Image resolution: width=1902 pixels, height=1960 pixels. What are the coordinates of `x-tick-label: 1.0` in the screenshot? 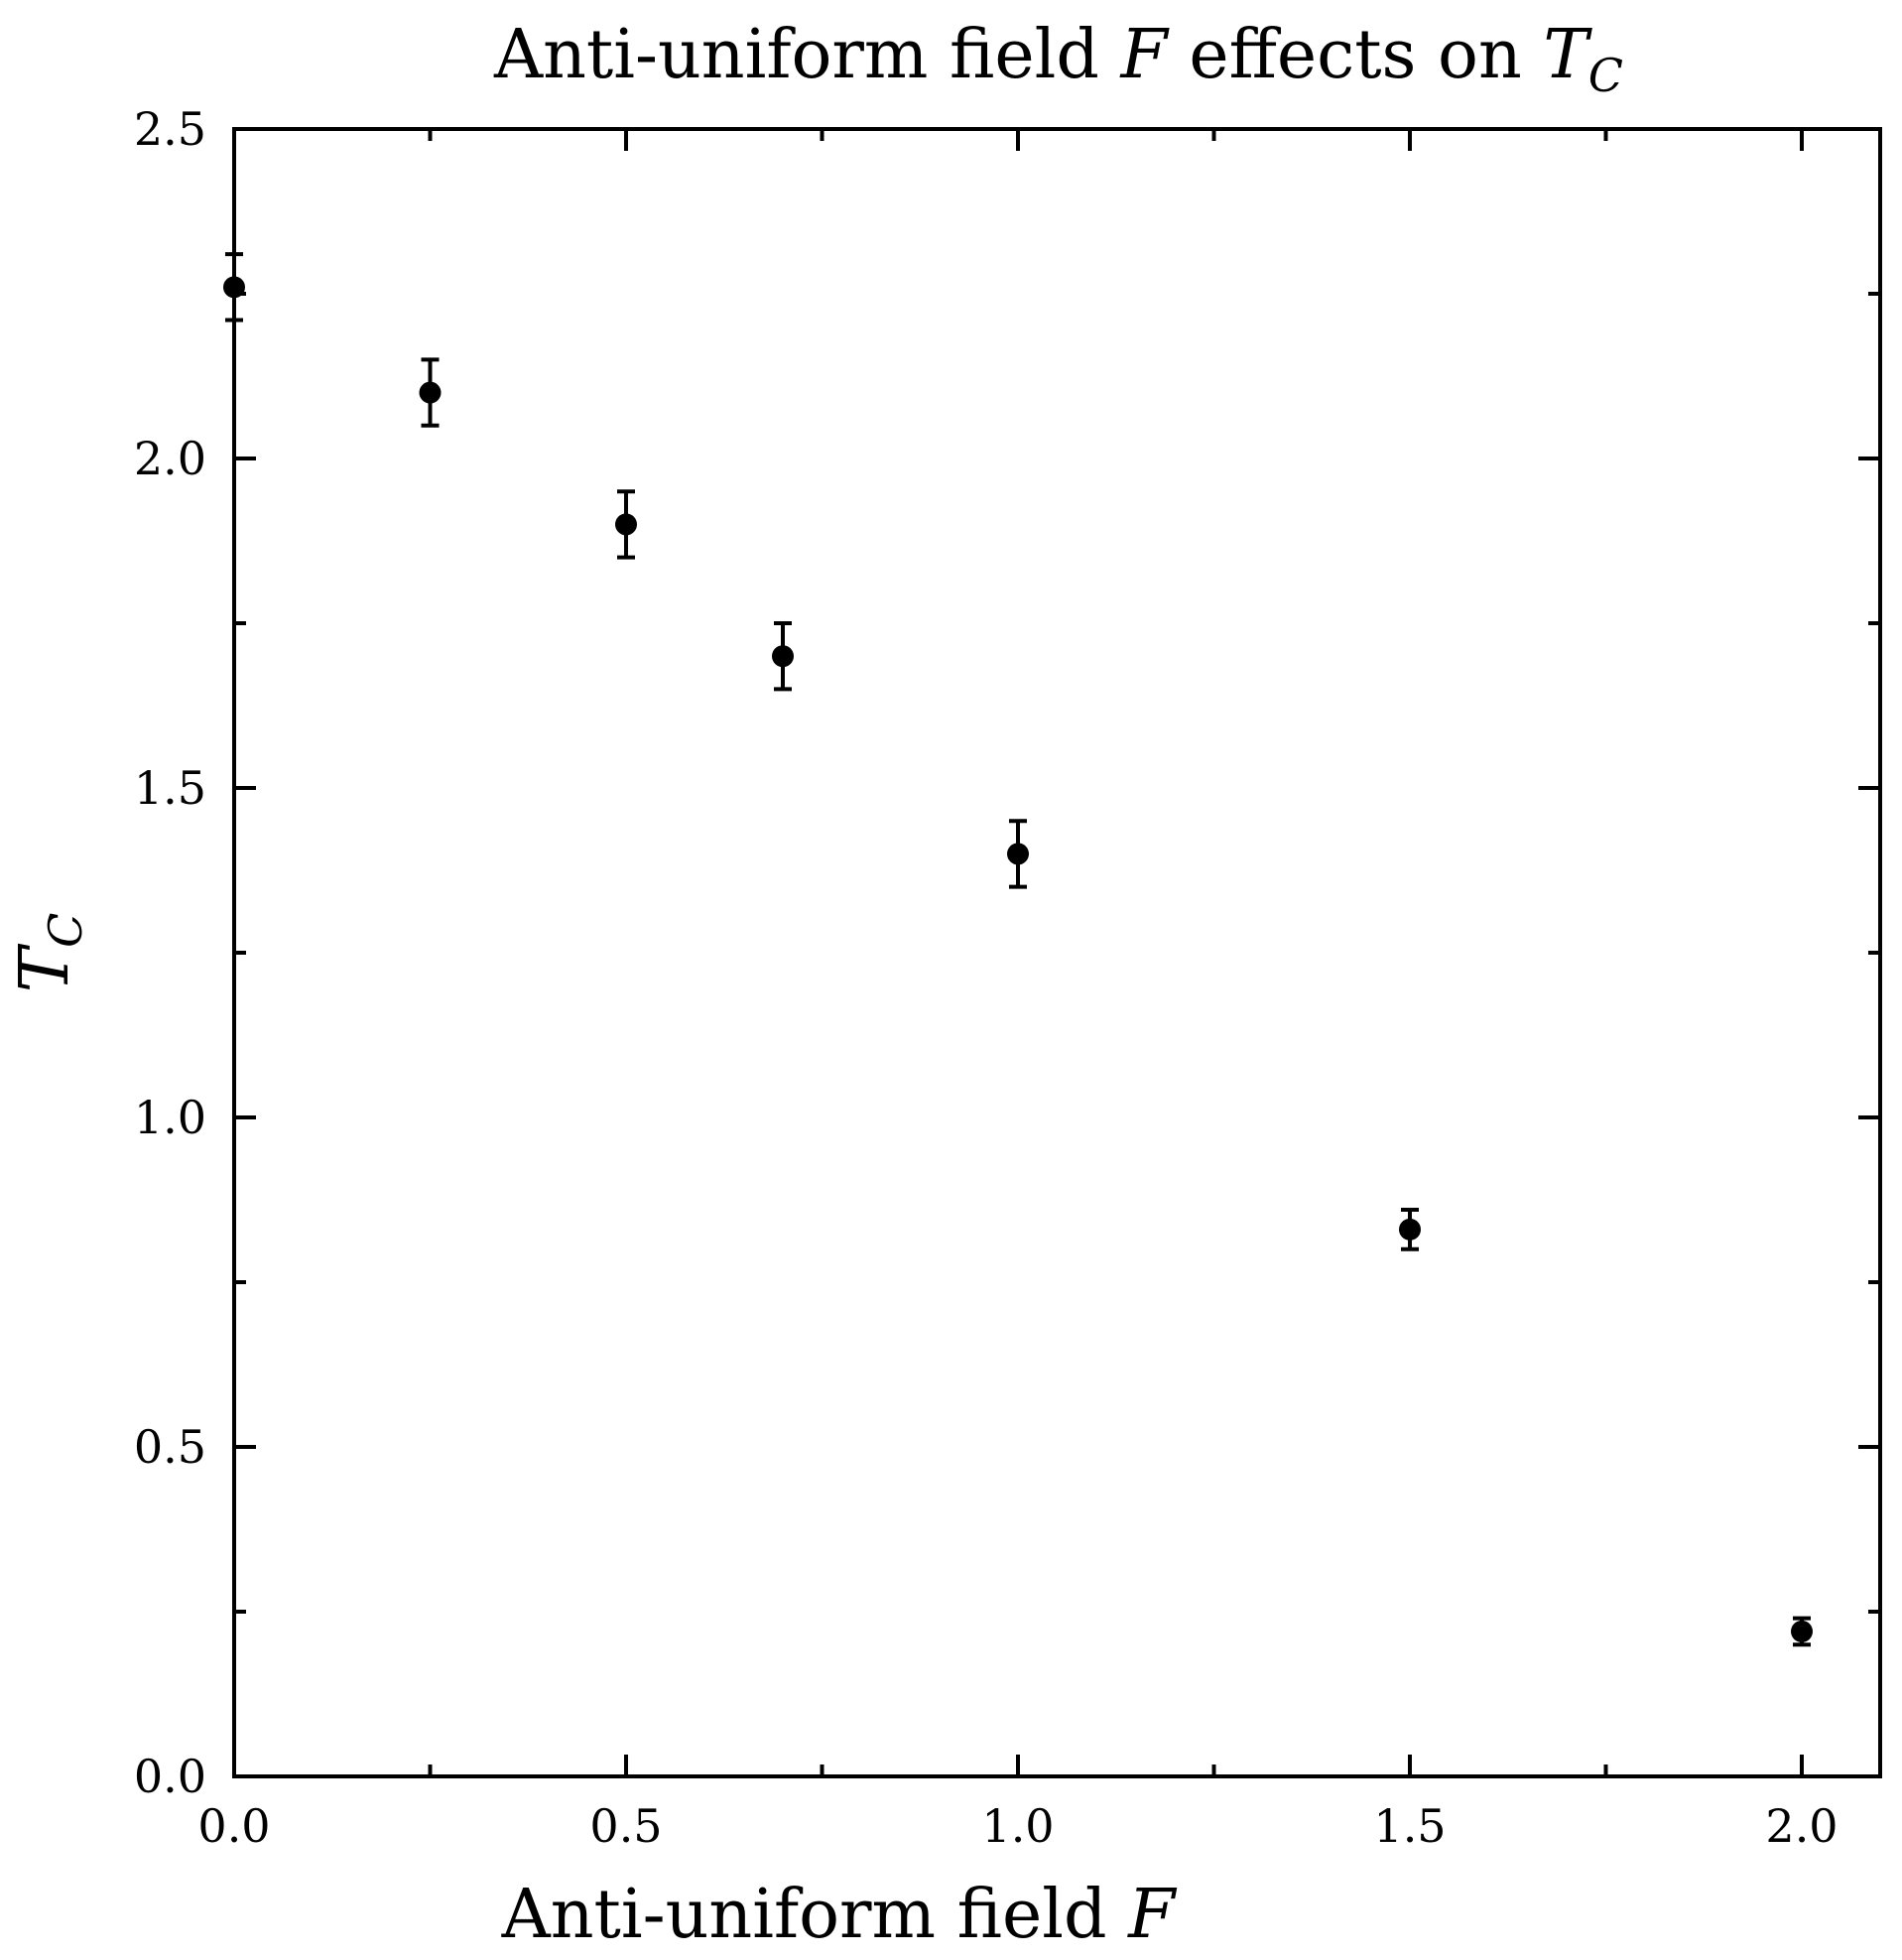 It's located at (1017, 1826).